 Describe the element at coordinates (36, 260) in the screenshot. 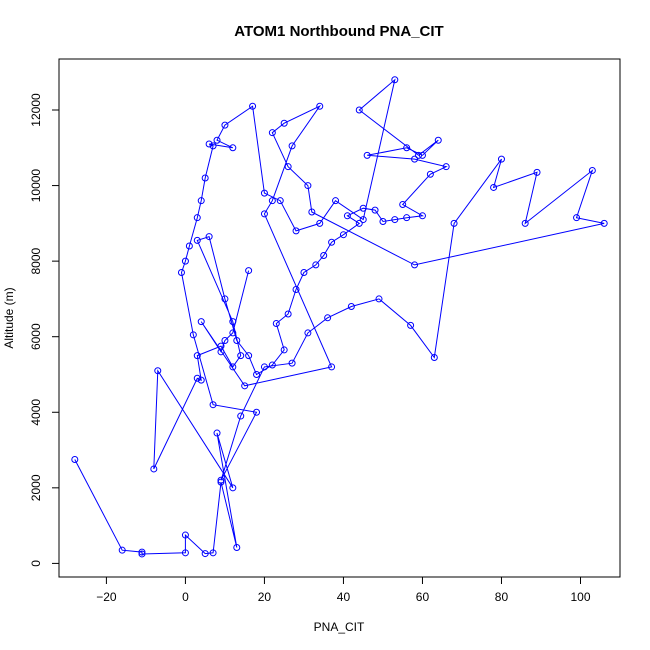

I see `y-tick-label: 8000` at that location.